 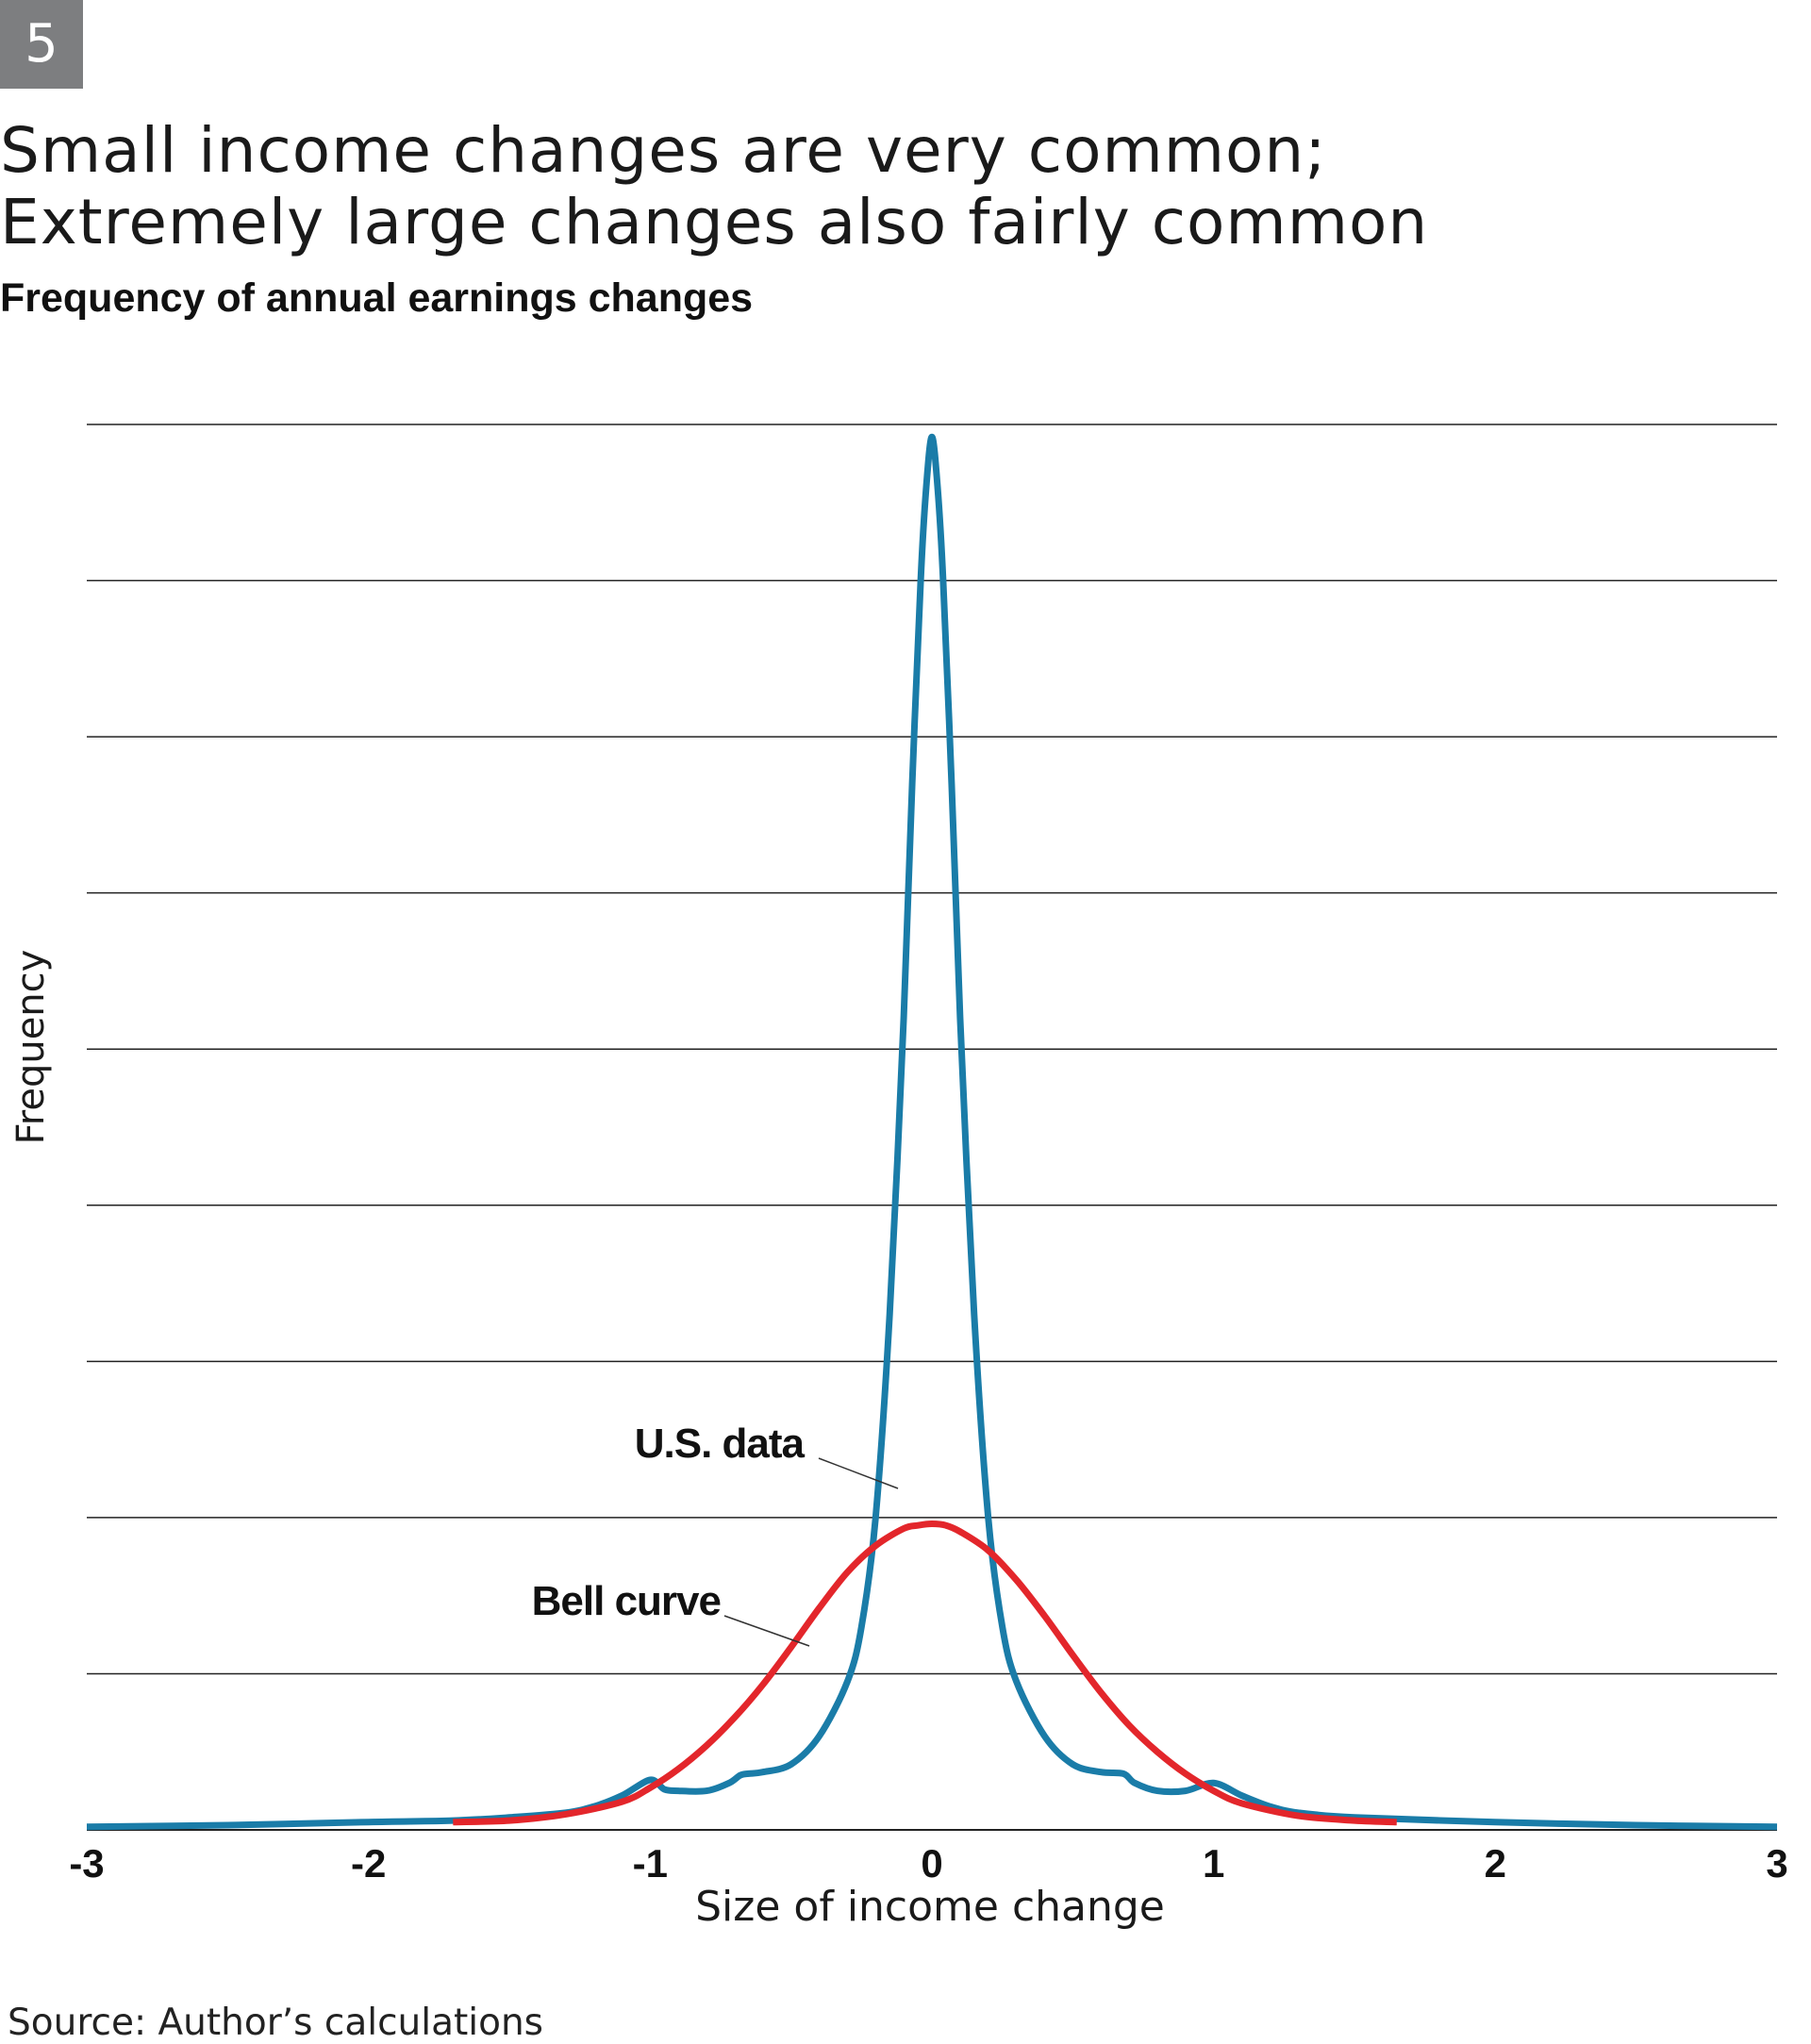 I want to click on x-tick-label: 0, so click(x=932, y=1863).